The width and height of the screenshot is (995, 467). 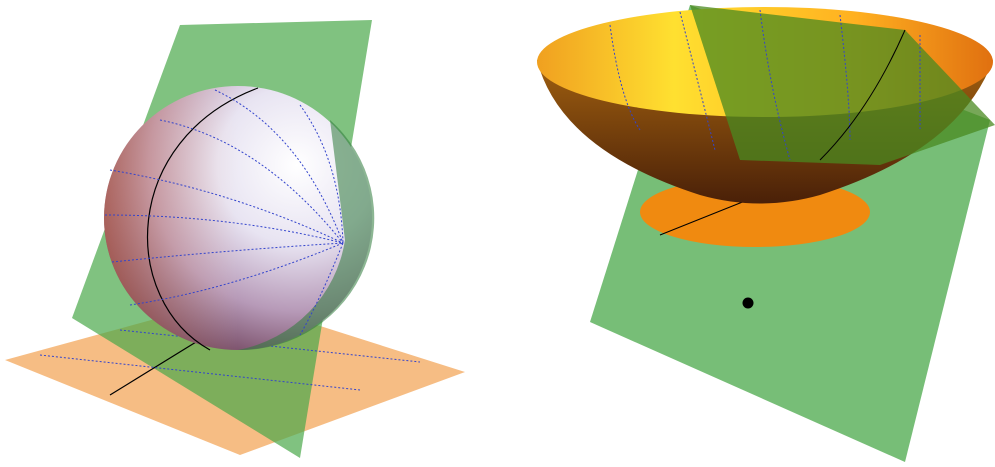 What do you see at coordinates (203, 219) in the screenshot?
I see `meridian` at bounding box center [203, 219].